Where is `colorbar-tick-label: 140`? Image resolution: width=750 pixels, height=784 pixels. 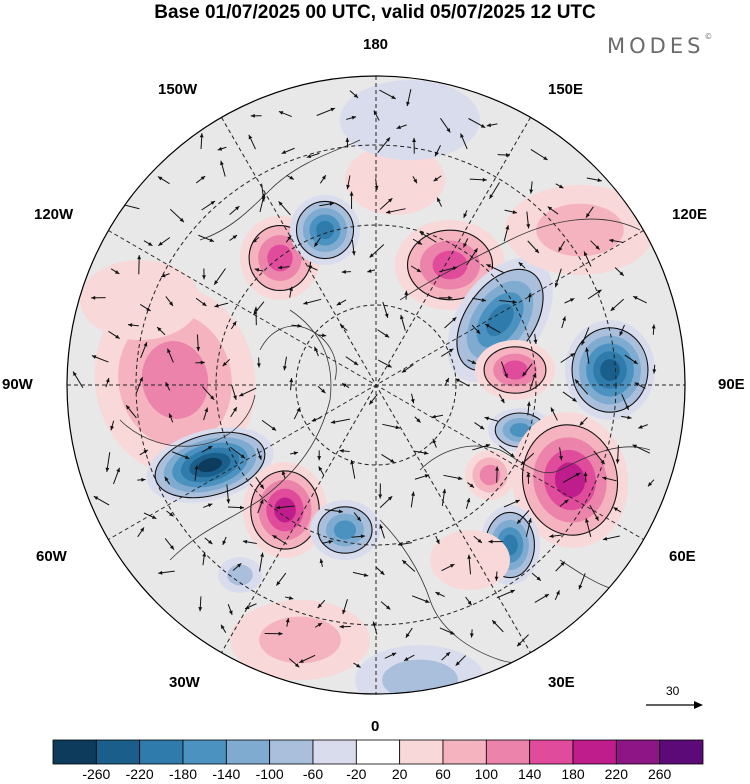
colorbar-tick-label: 140 is located at coordinates (529, 774).